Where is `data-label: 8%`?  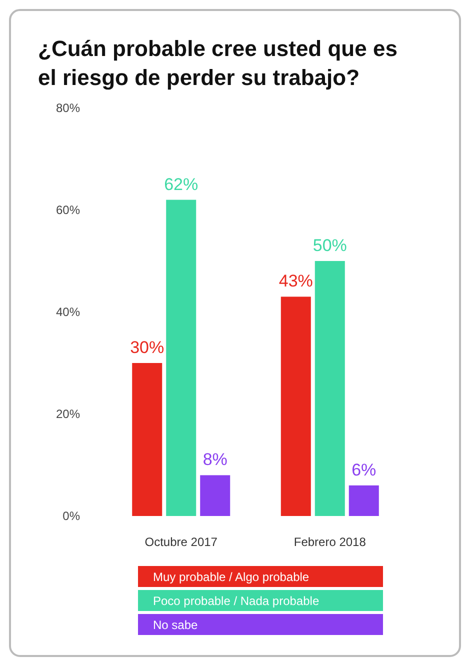 data-label: 8% is located at coordinates (215, 460).